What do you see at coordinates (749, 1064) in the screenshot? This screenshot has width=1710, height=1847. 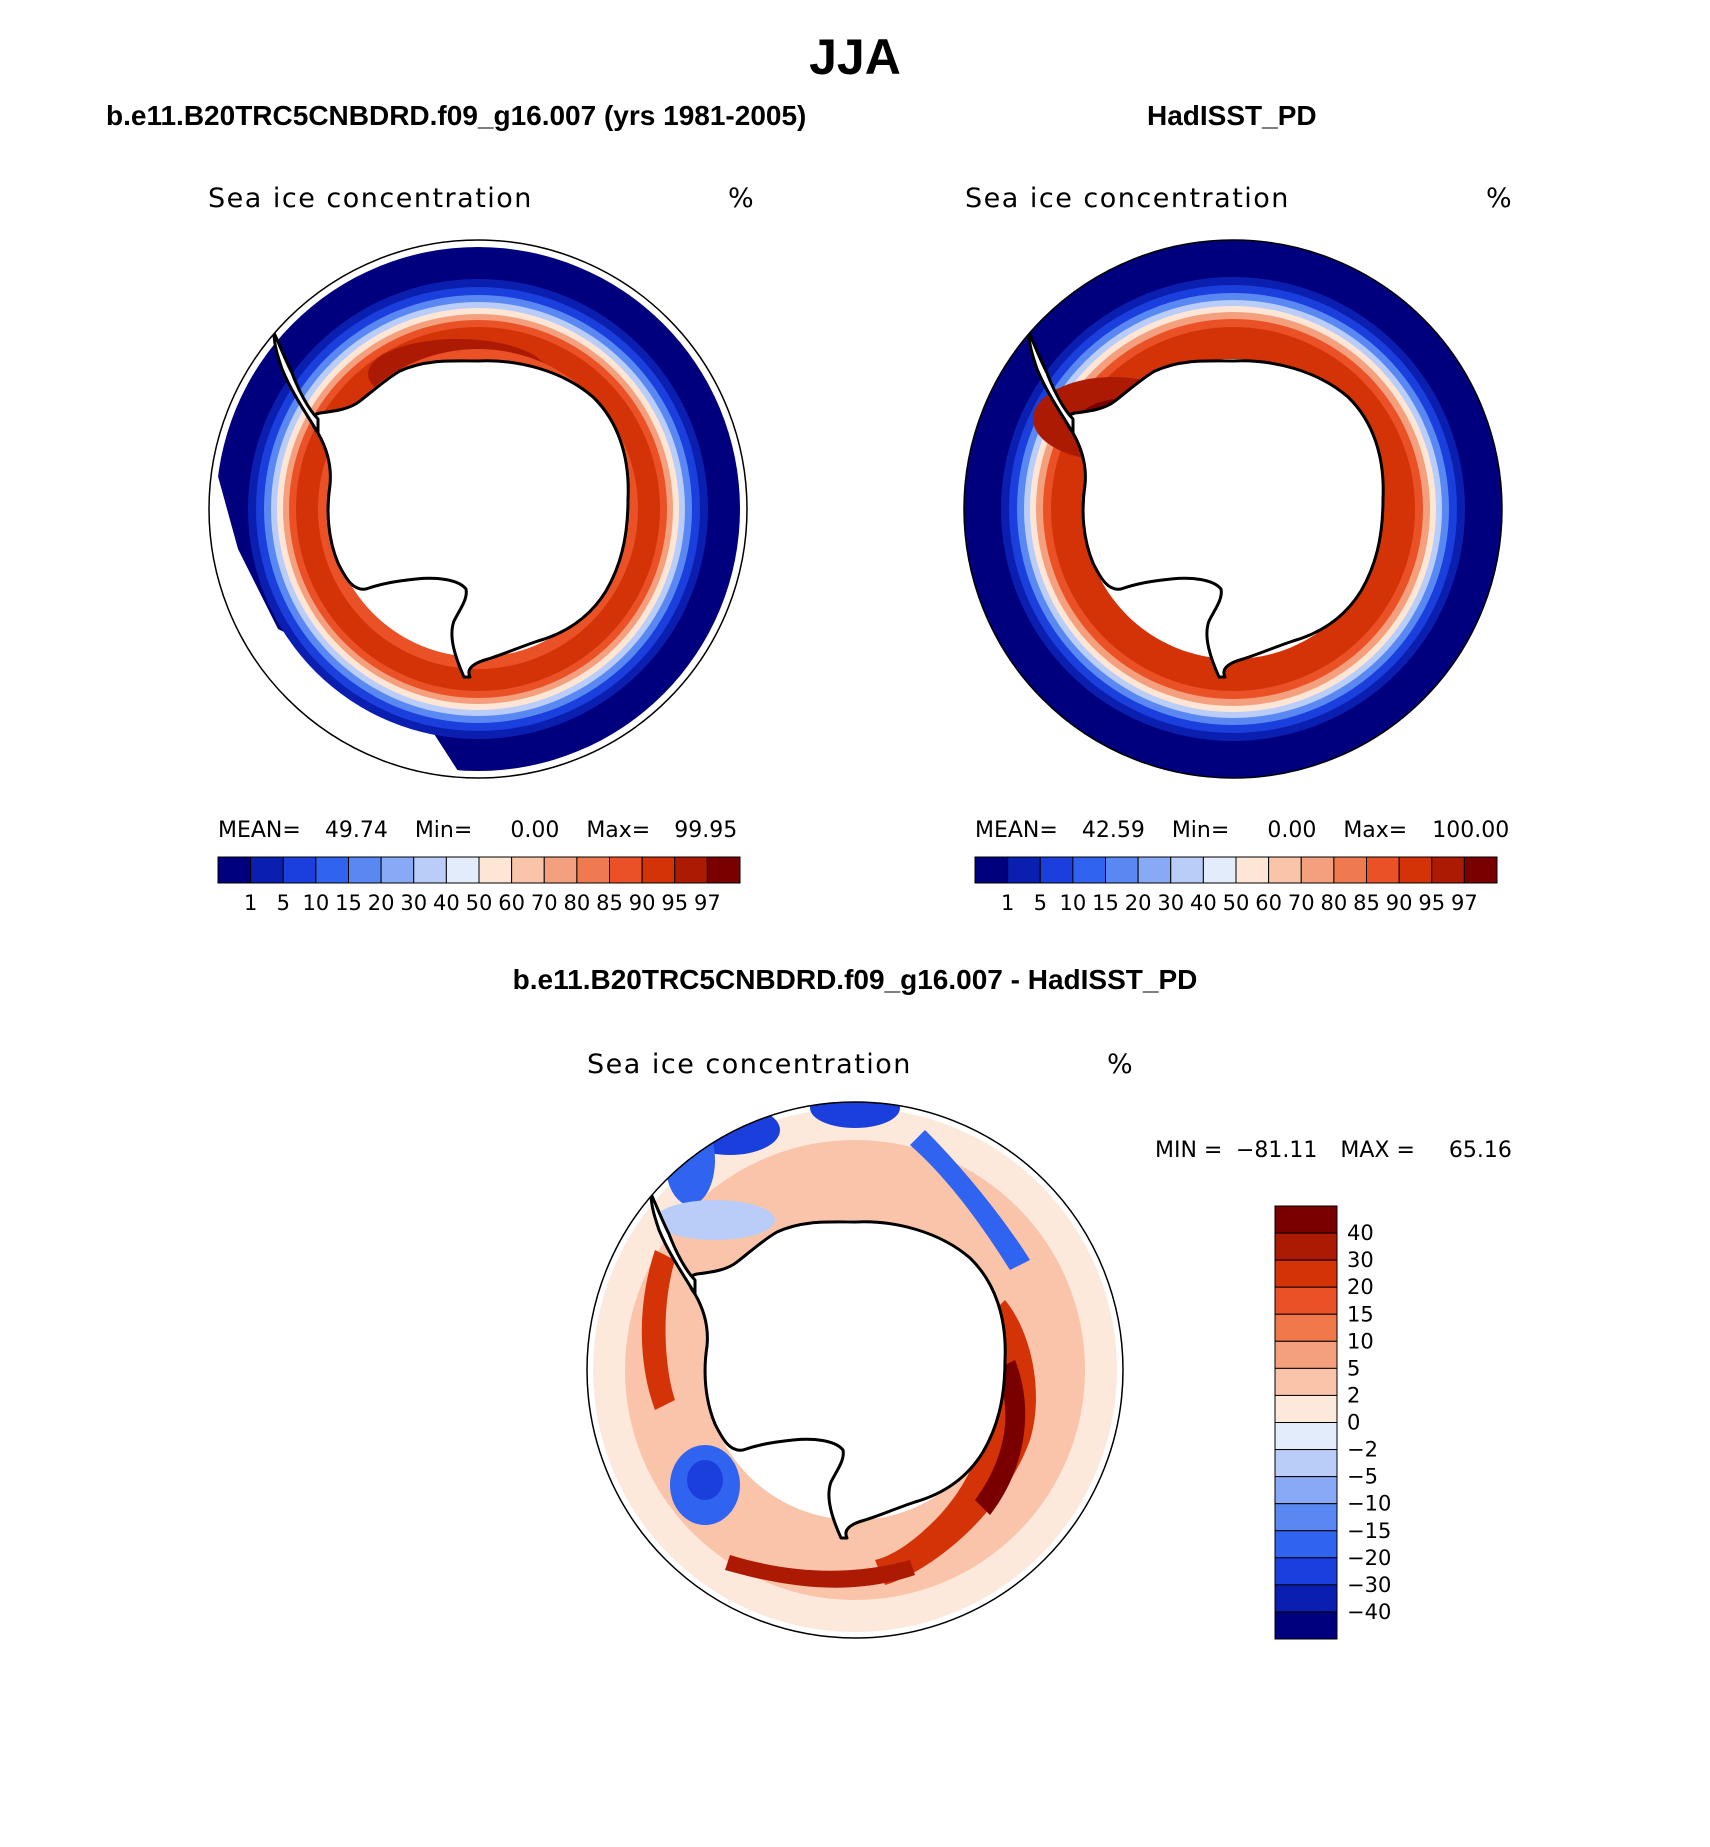 I see `diff-variable-label: Sea ice concentration` at bounding box center [749, 1064].